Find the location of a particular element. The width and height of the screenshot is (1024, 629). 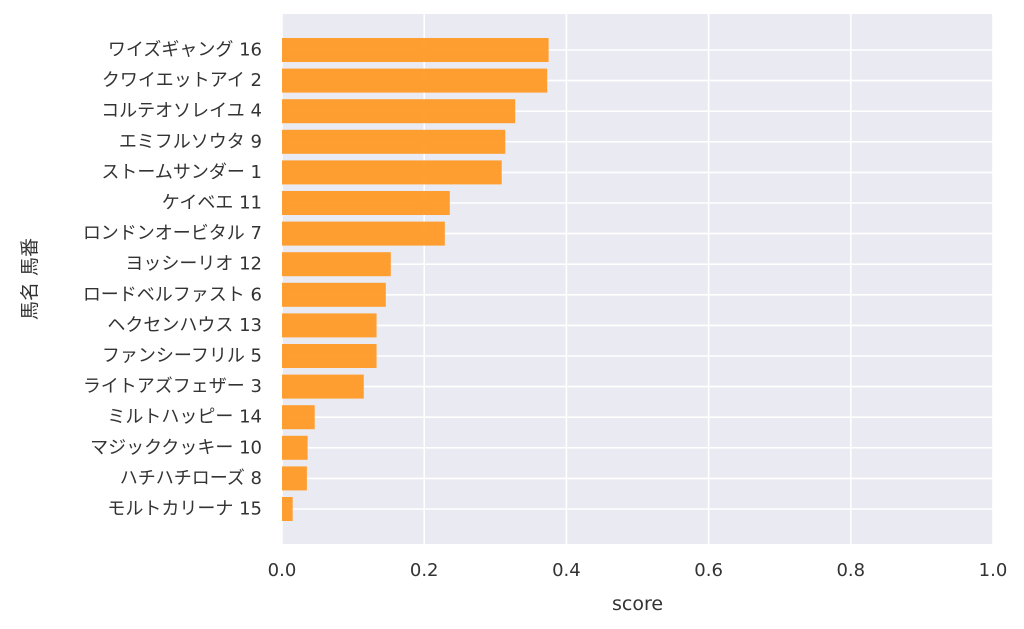

category-label: ワイズギャング 16 is located at coordinates (185, 50).